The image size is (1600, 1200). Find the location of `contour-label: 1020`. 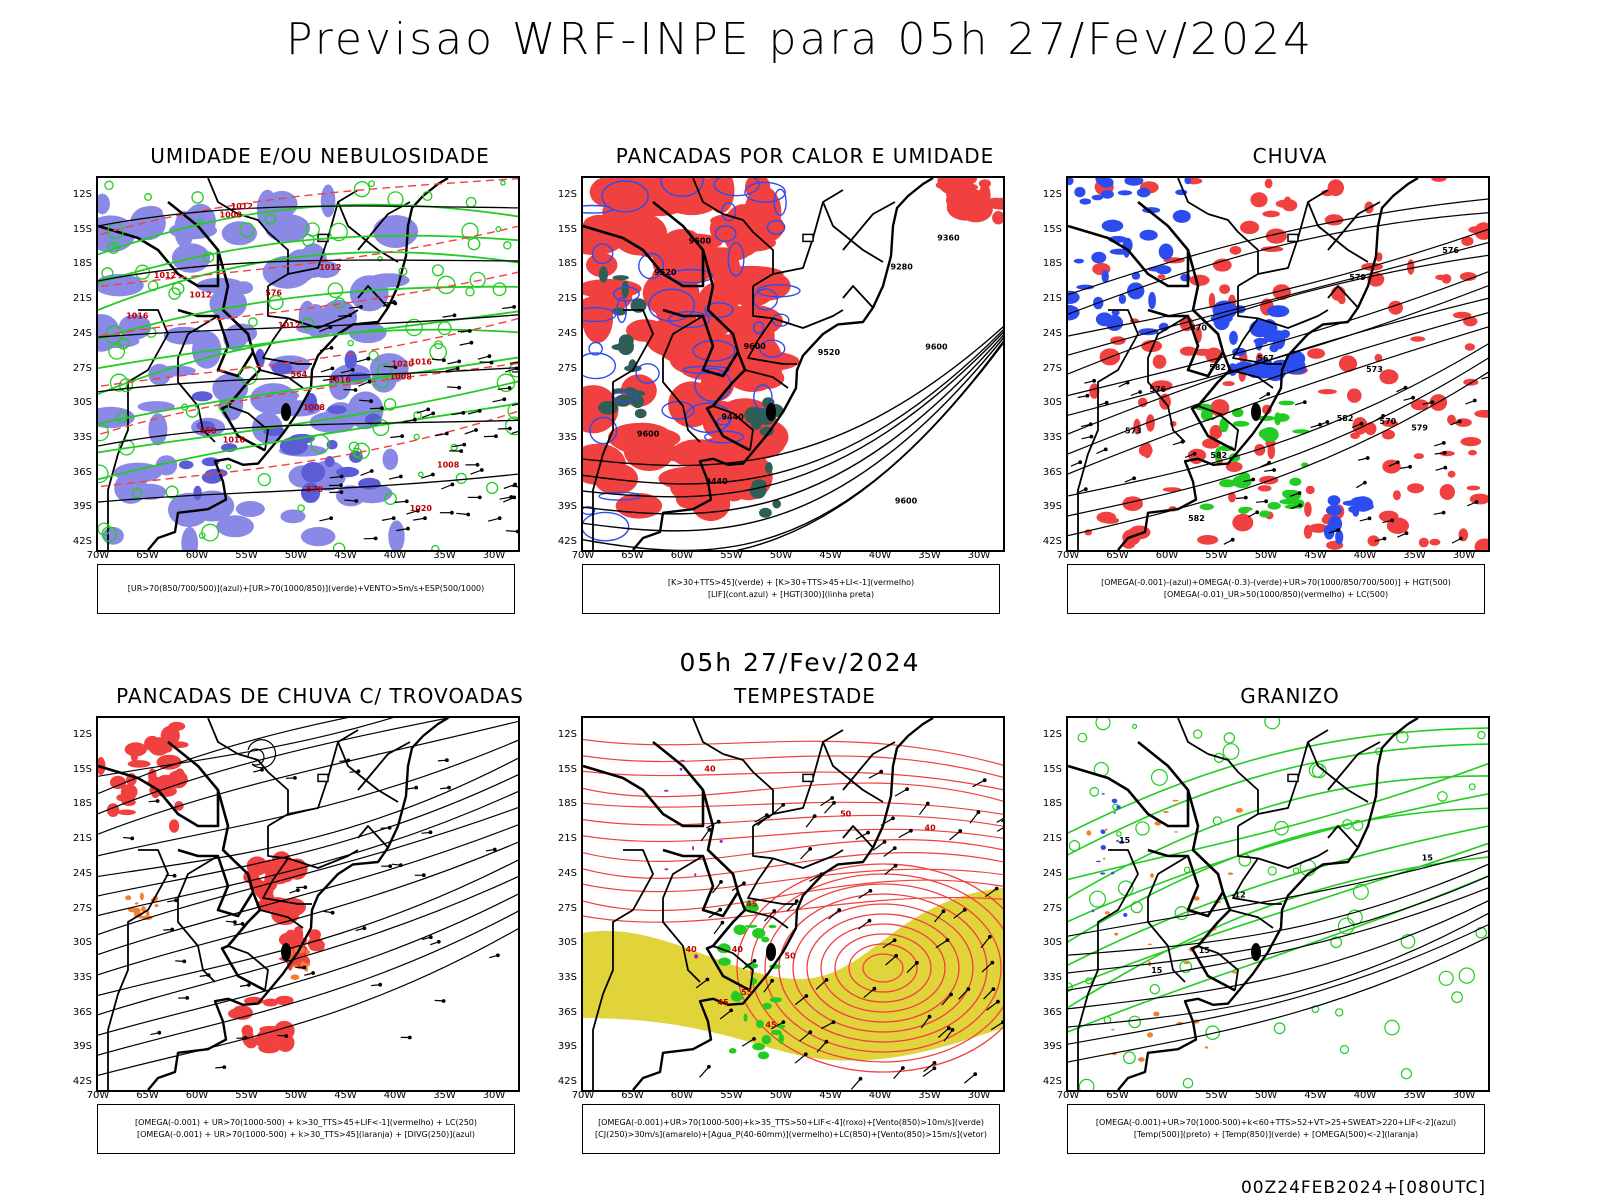

contour-label: 1020 is located at coordinates (421, 508).